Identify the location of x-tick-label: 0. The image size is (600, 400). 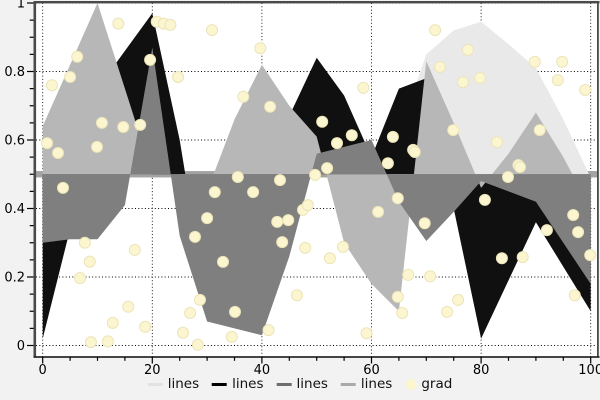
(43, 370).